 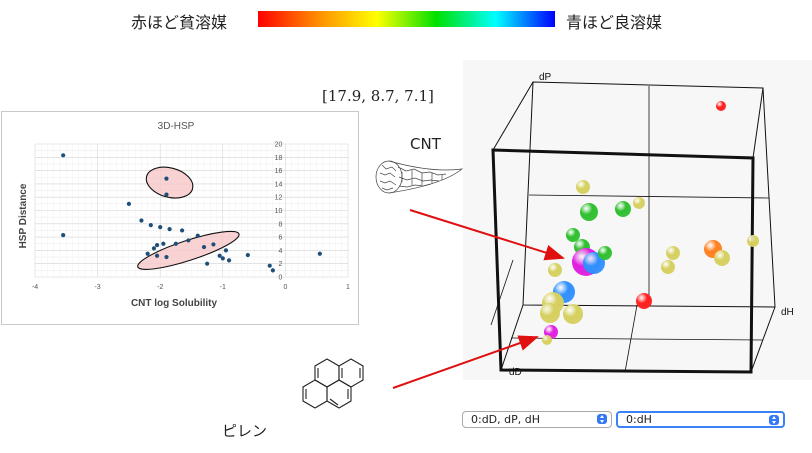 What do you see at coordinates (35, 287) in the screenshot?
I see `x-tick-label: -4` at bounding box center [35, 287].